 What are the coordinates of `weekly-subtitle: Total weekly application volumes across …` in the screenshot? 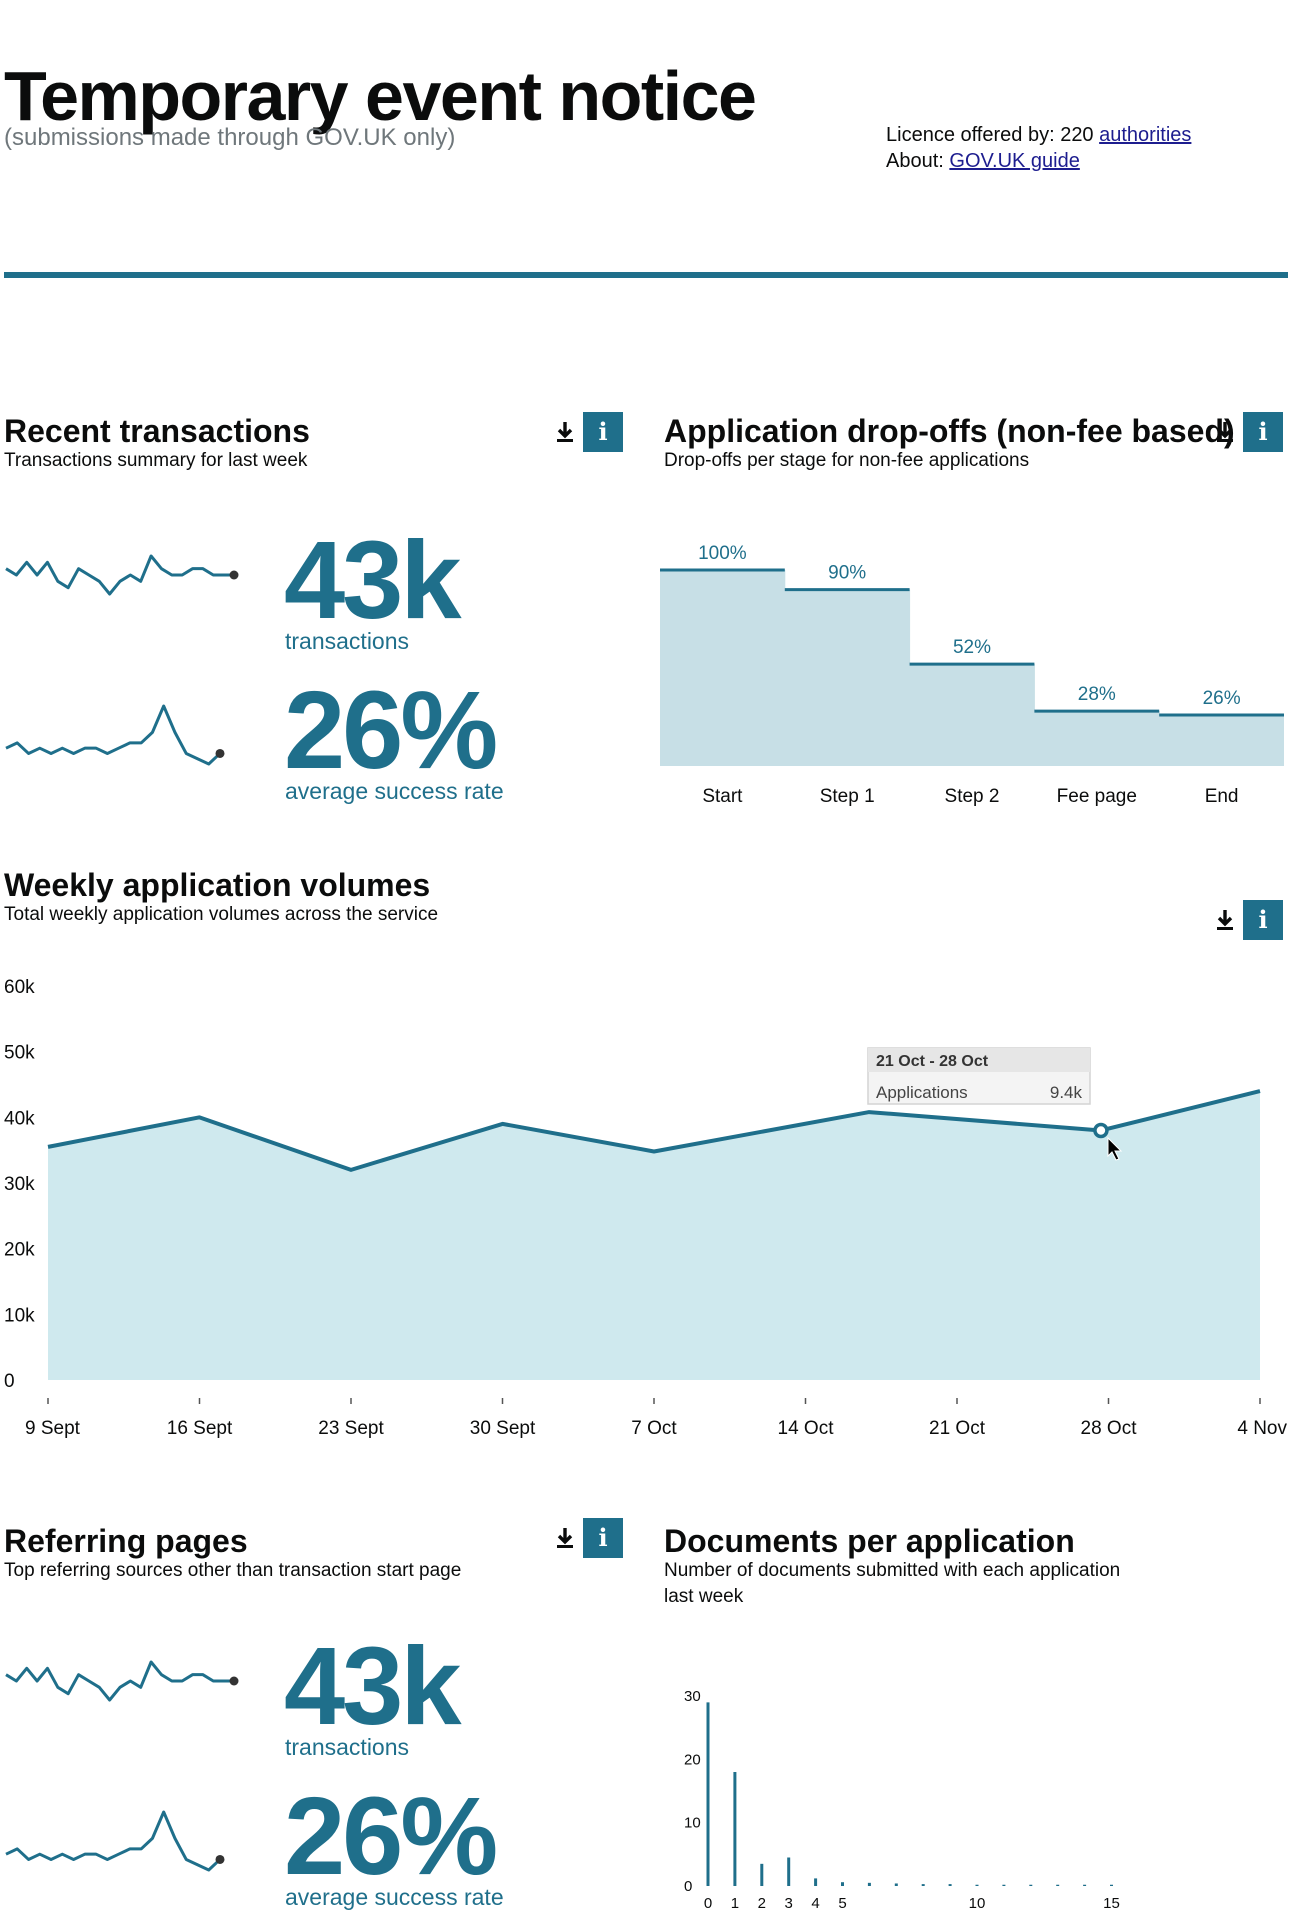 It's located at (221, 914).